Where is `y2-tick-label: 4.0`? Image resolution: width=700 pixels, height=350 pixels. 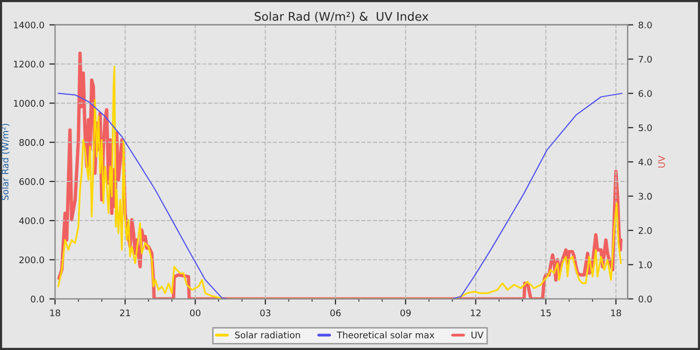 y2-tick-label: 4.0 is located at coordinates (645, 162).